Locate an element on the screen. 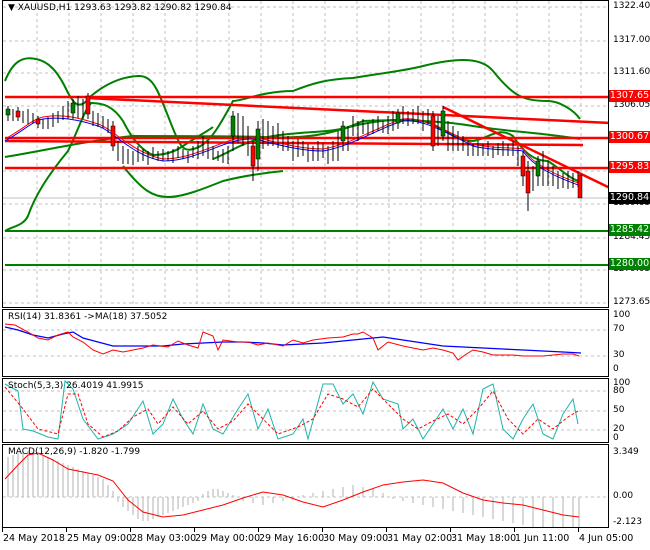 This screenshot has width=650, height=550. price-tick: 1284.45 is located at coordinates (631, 237).